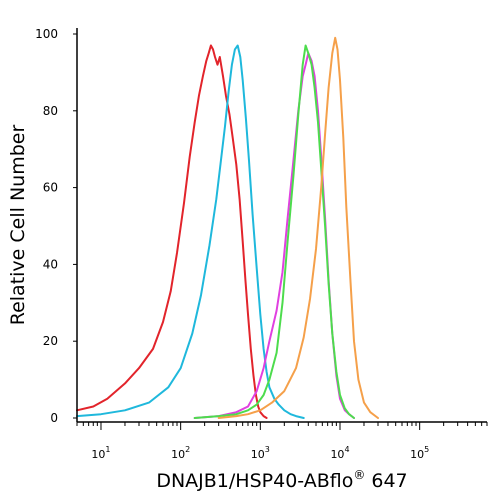 This screenshot has width=500, height=500. I want to click on x-ticks: 10¹ 10² 10³ 10⁴ 10⁵, so click(282, 441).